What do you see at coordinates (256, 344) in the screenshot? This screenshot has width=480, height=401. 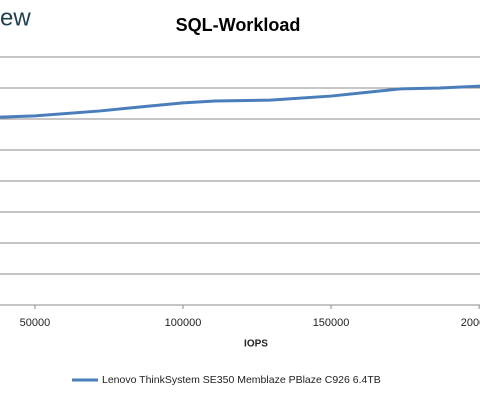 I see `x-axis-label: IOPS` at bounding box center [256, 344].